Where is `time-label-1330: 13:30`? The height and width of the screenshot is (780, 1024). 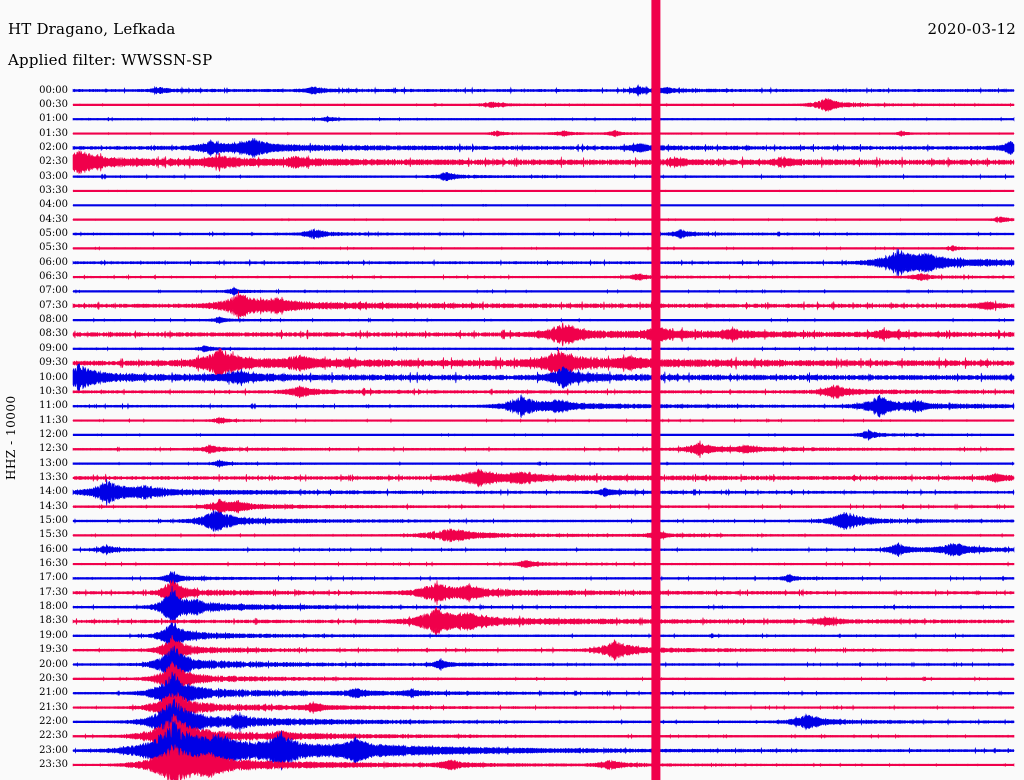
time-label-1330: 13:30 is located at coordinates (53, 477).